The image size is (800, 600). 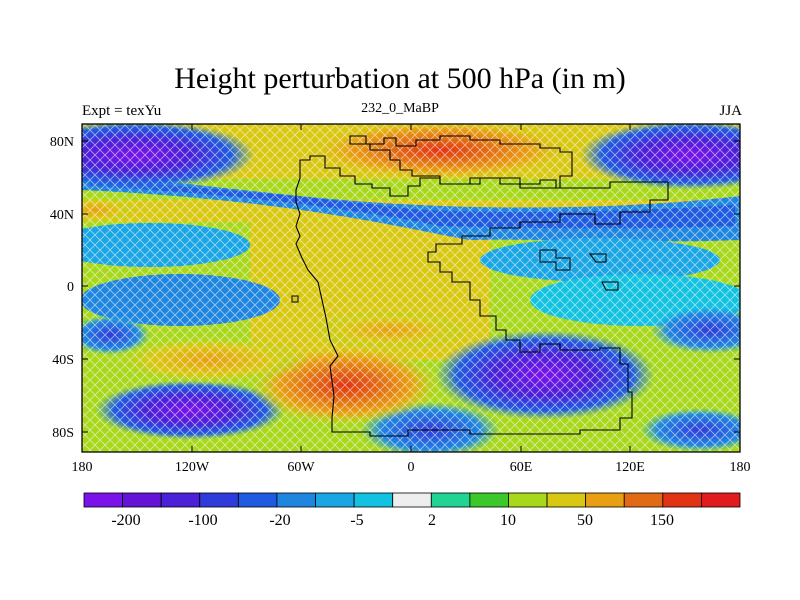 I want to click on lon-tick-label: 120W, so click(x=192, y=467).